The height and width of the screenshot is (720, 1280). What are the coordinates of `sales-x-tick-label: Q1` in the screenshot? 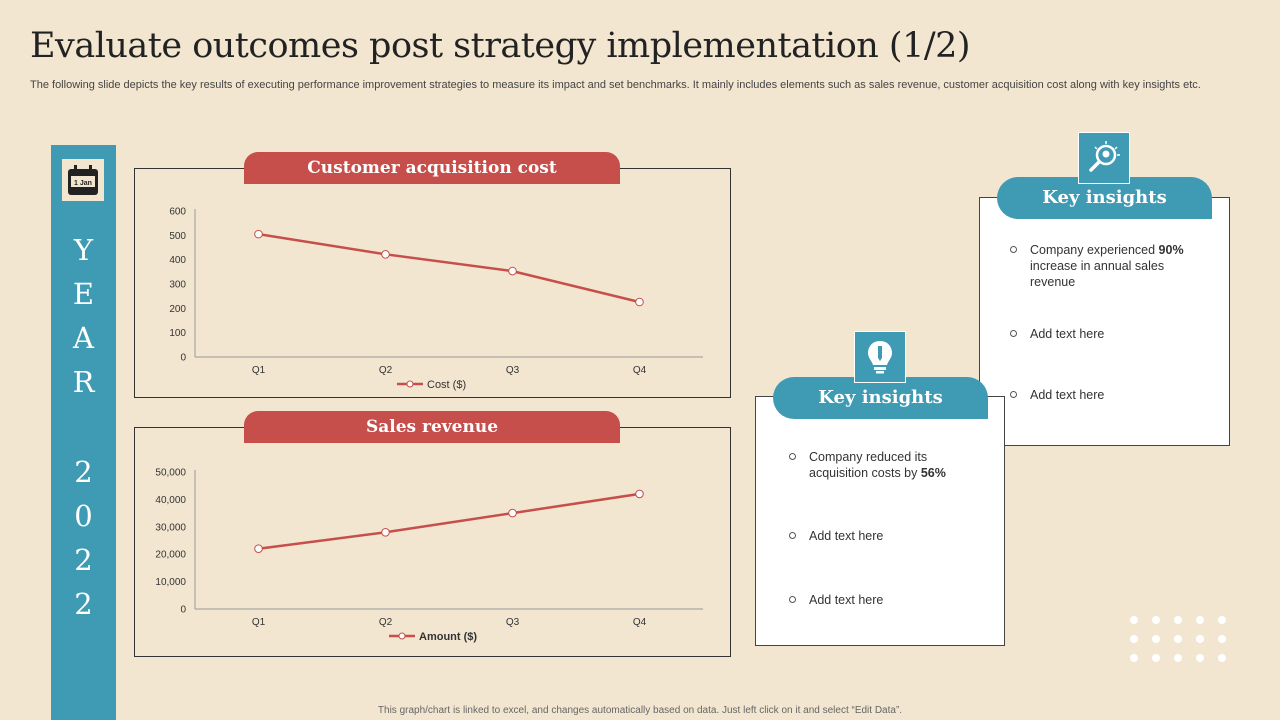 It's located at (259, 622).